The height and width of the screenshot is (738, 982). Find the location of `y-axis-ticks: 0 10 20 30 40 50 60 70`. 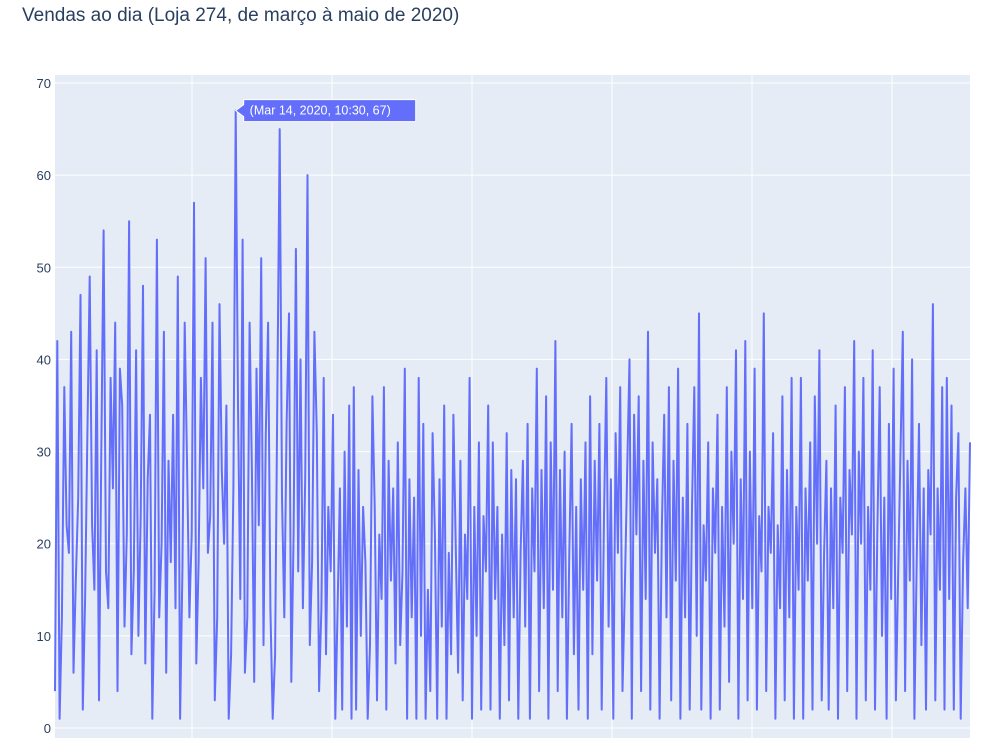

y-axis-ticks: 0 10 20 30 40 50 60 70 is located at coordinates (44, 406).